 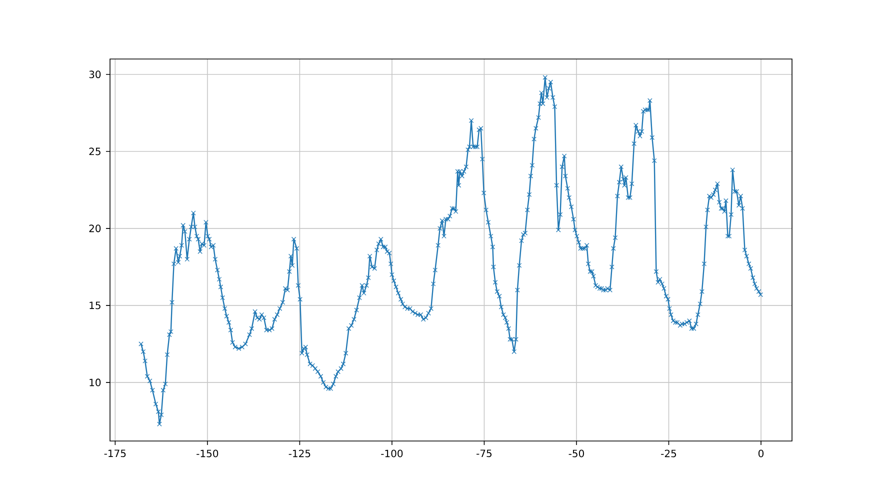 I want to click on x-tick-label: -125, so click(x=299, y=454).